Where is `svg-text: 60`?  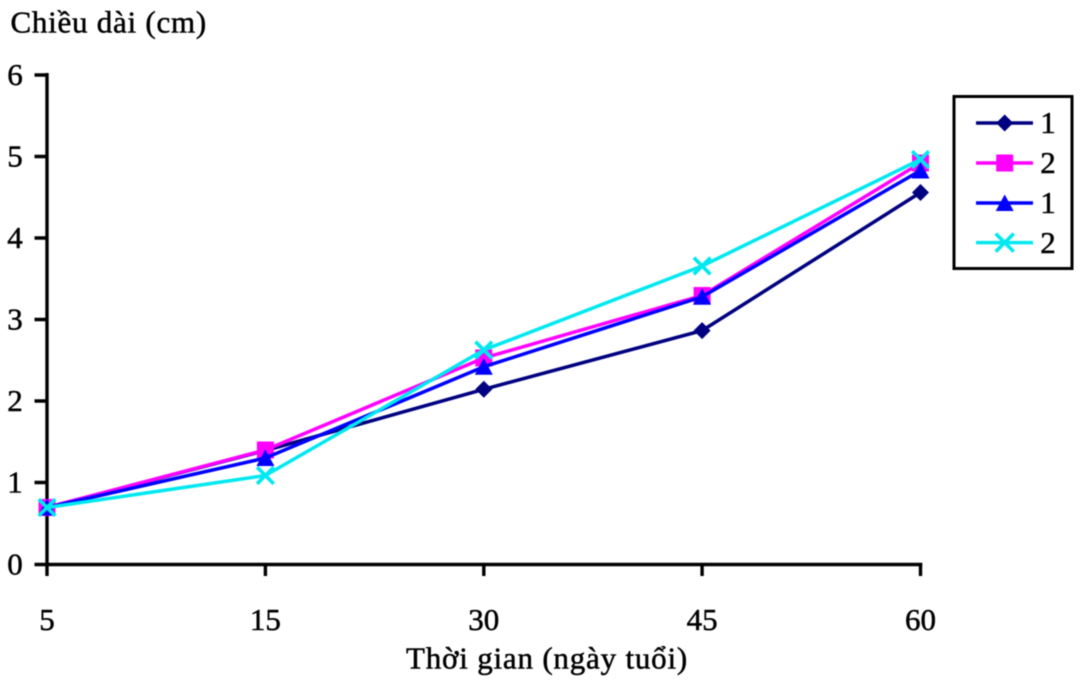
svg-text: 60 is located at coordinates (920, 619).